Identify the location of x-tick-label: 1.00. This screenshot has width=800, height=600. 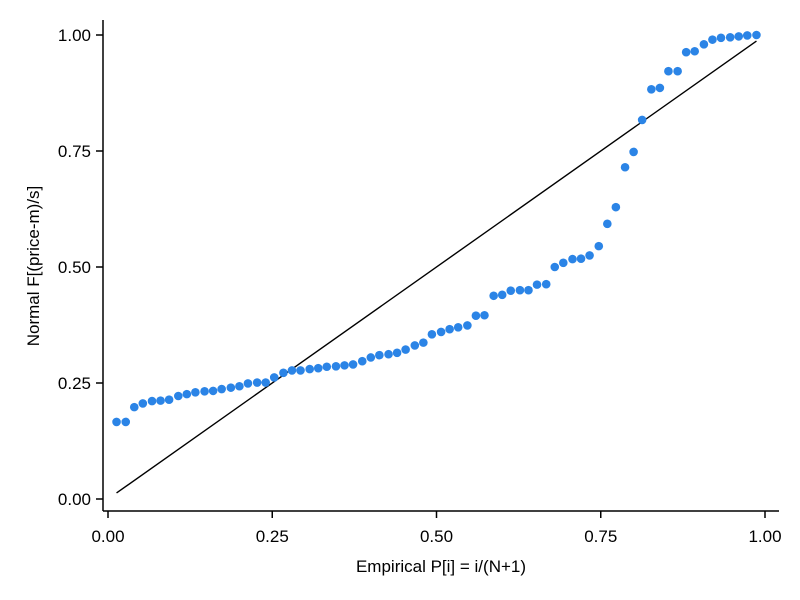
(764, 536).